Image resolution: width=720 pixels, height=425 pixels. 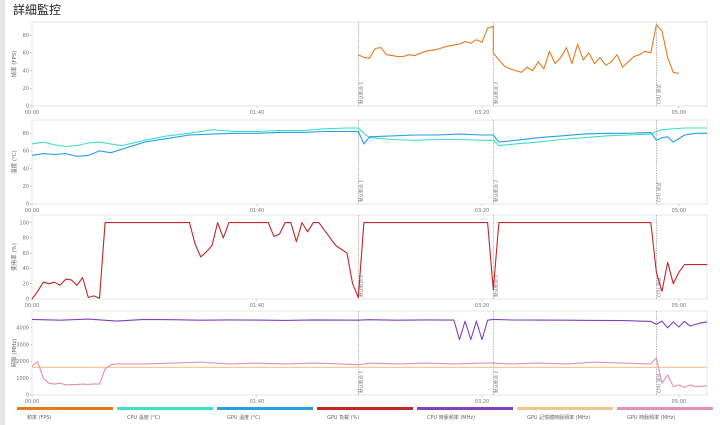 I want to click on legend-item: CPU 時脈頻率 (MHz), so click(x=467, y=414).